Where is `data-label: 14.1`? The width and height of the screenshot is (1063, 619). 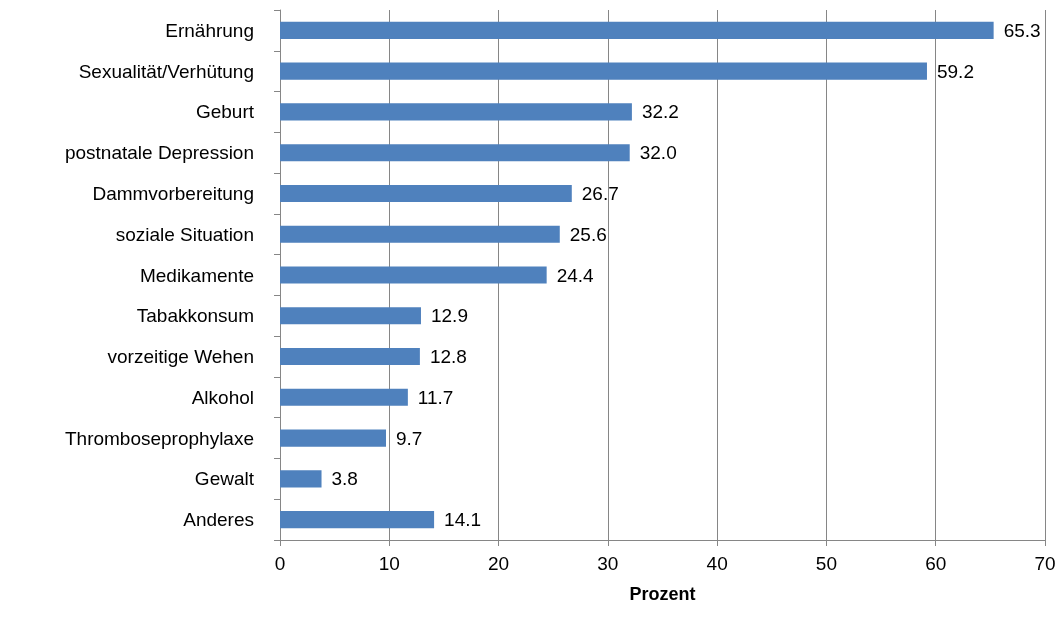
data-label: 14.1 is located at coordinates (463, 520).